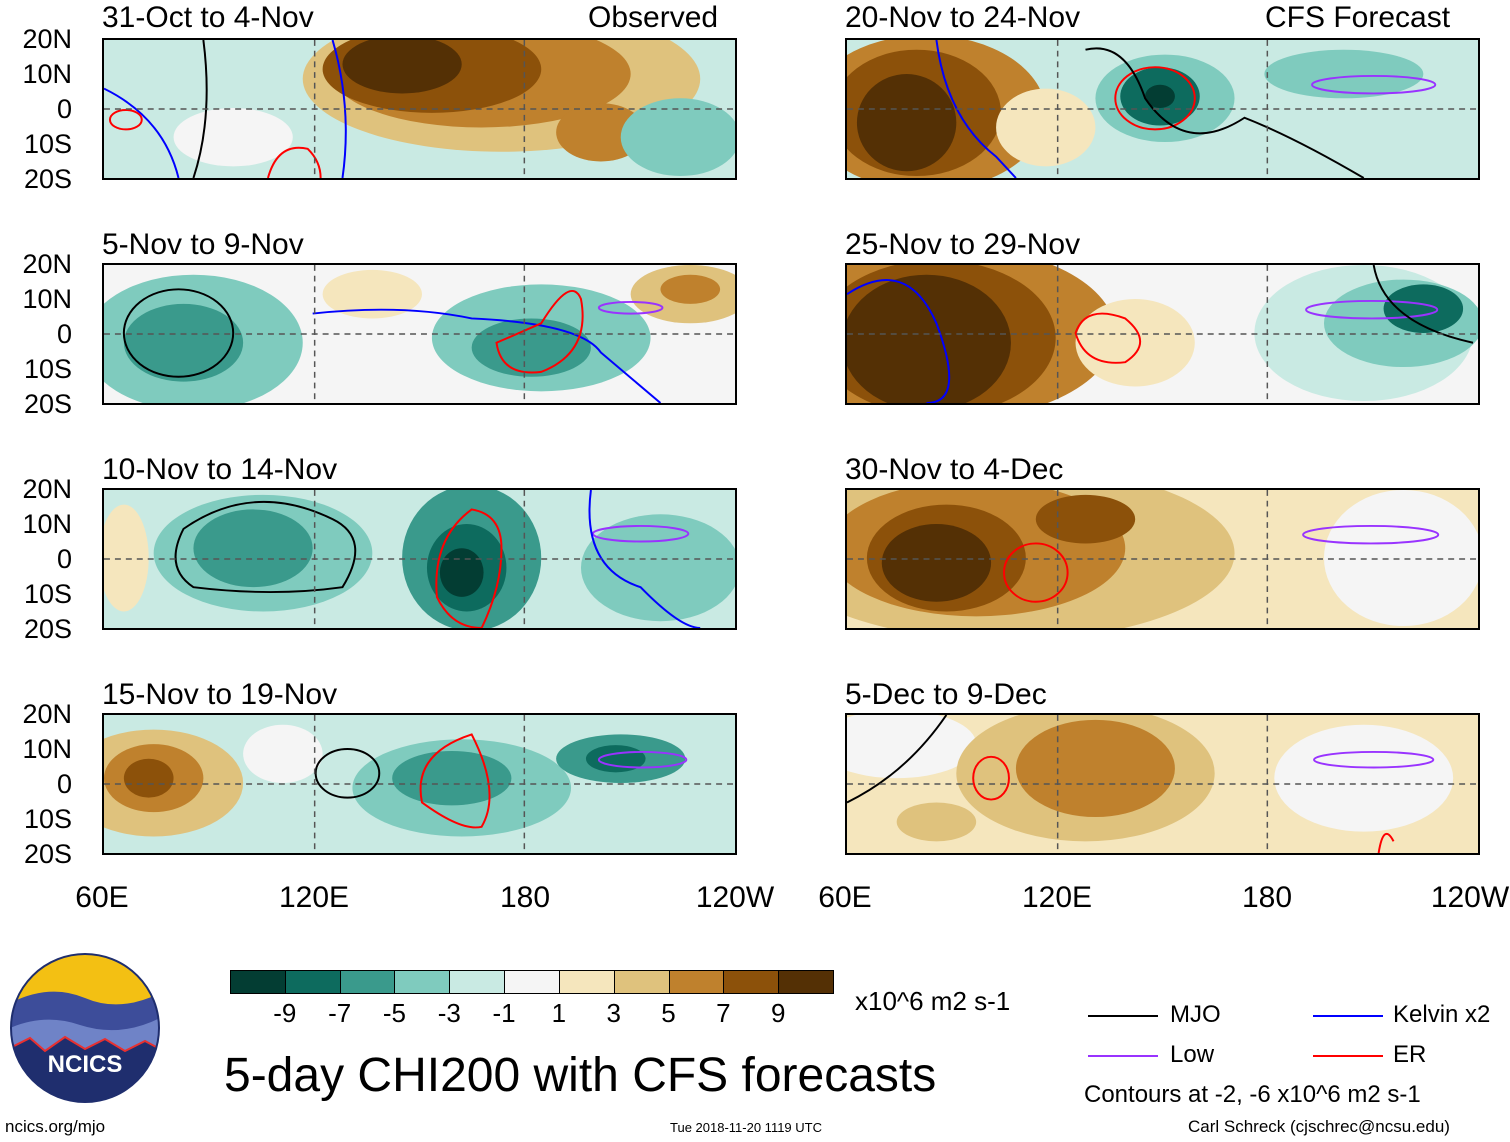 The width and height of the screenshot is (1510, 1142). Describe the element at coordinates (1410, 1054) in the screenshot. I see `legend-label-er: ER` at that location.